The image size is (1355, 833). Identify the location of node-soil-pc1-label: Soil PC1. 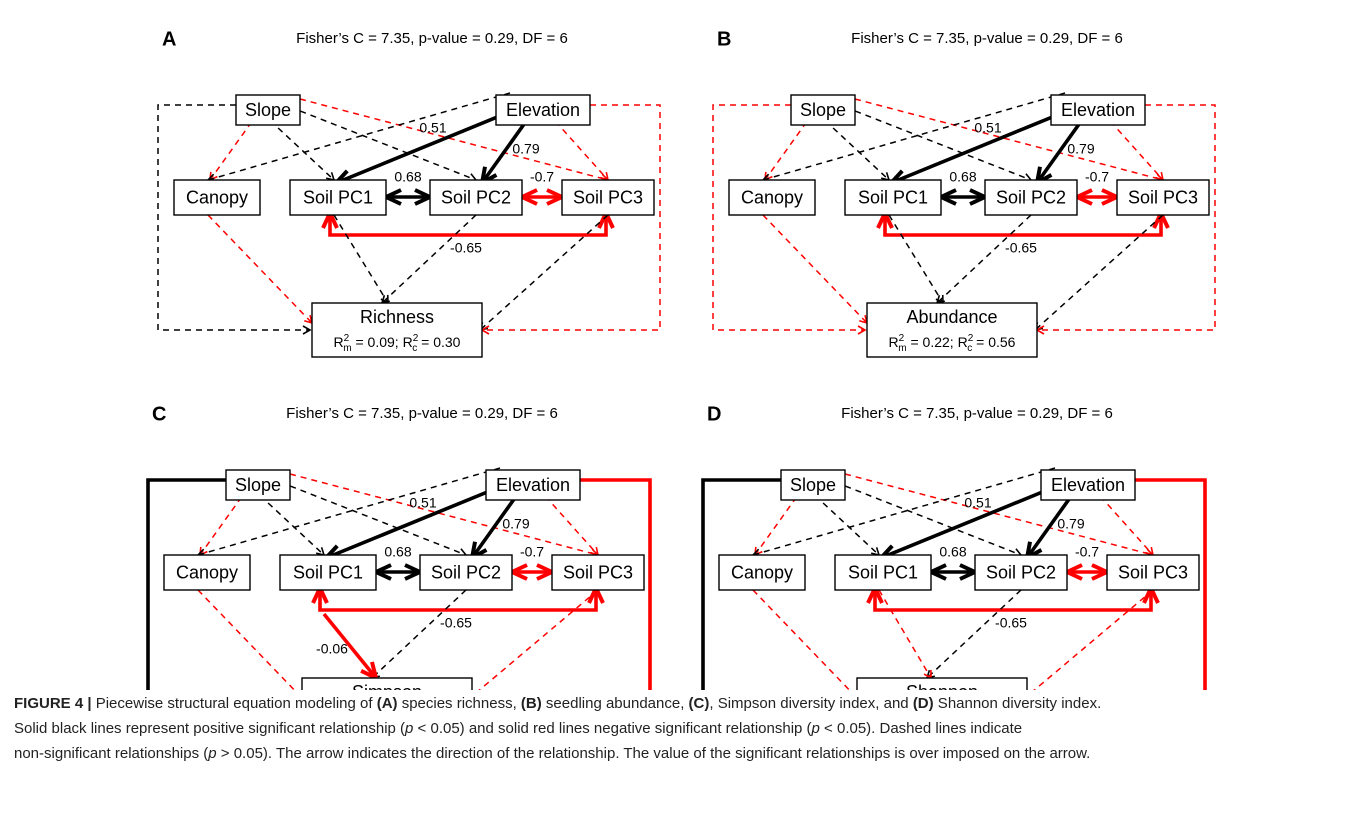
(883, 572).